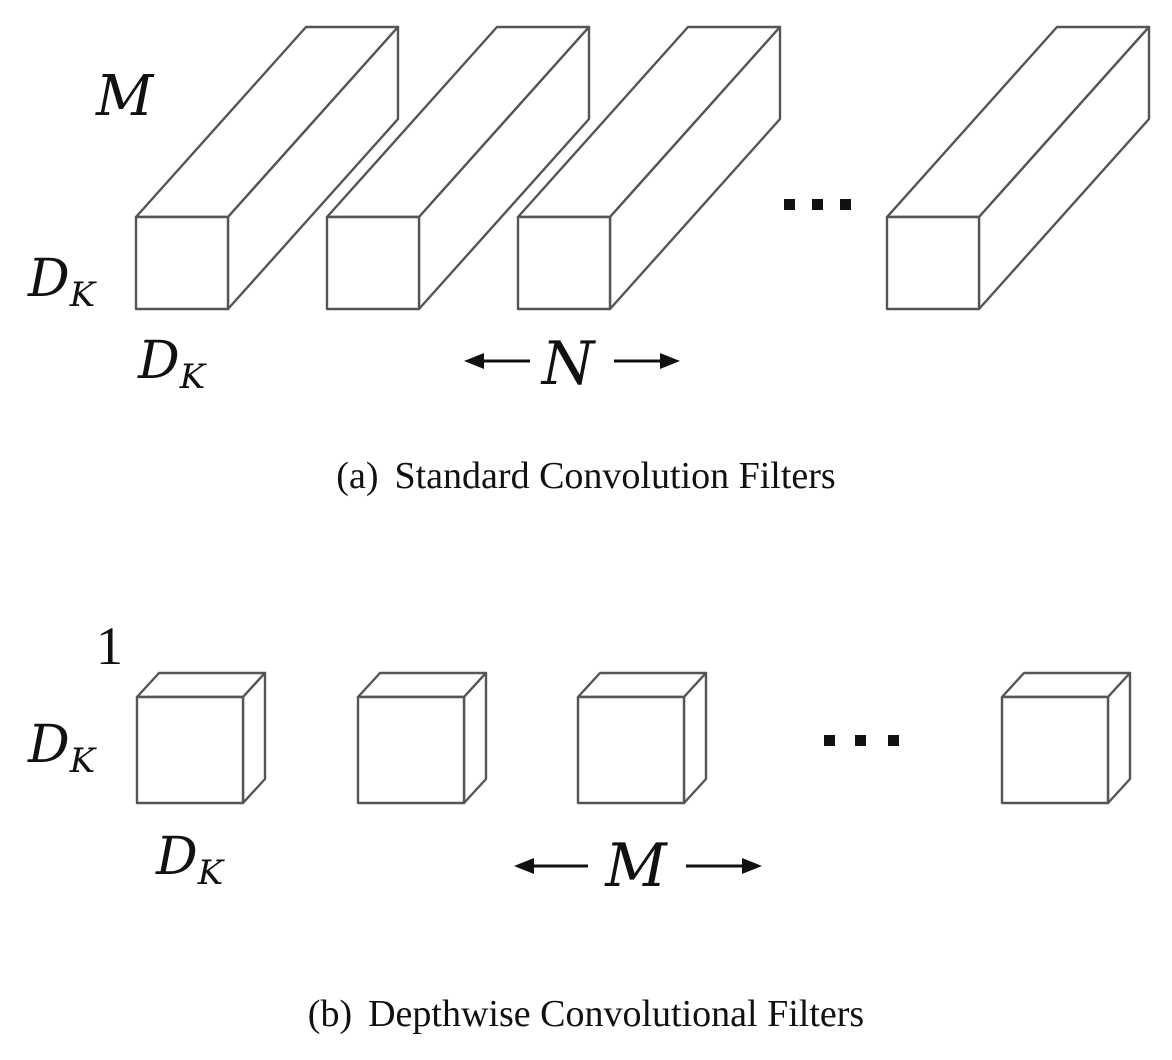 This screenshot has width=1172, height=1060. I want to click on caption-a: (a) Standard Convolution Filters, so click(585, 476).